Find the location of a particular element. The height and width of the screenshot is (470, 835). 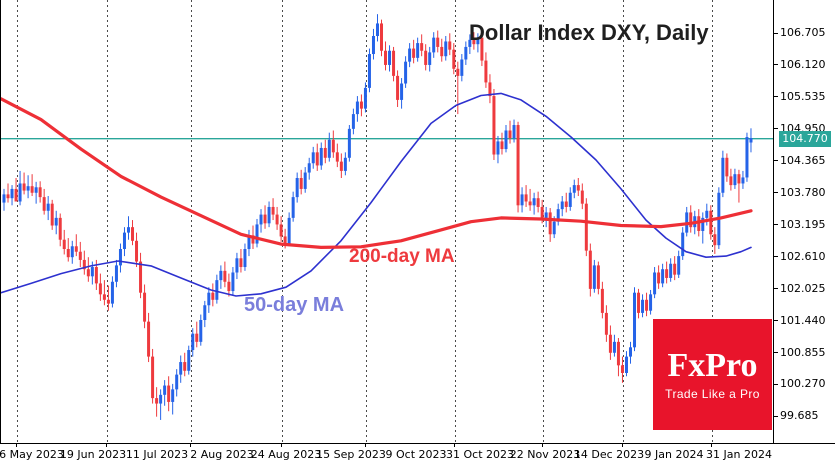

fxpro-logo: FxPro Trade Like a Pro is located at coordinates (712, 374).